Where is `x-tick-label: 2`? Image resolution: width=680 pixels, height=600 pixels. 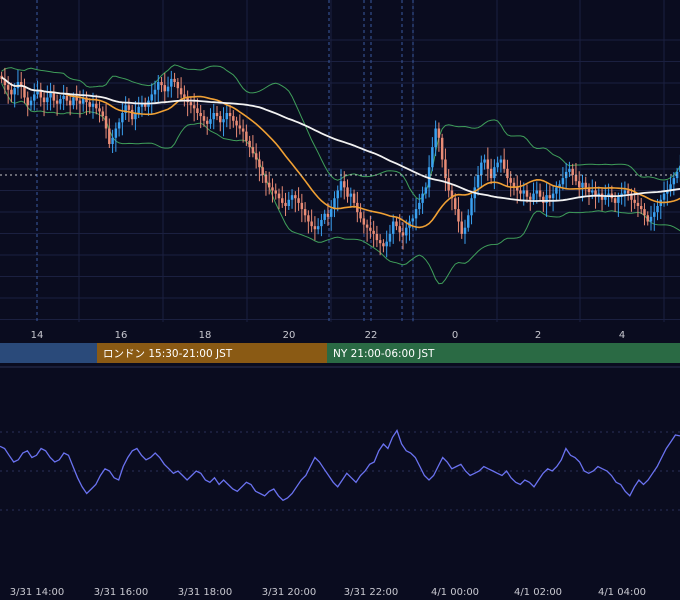 x-tick-label: 2 is located at coordinates (538, 335).